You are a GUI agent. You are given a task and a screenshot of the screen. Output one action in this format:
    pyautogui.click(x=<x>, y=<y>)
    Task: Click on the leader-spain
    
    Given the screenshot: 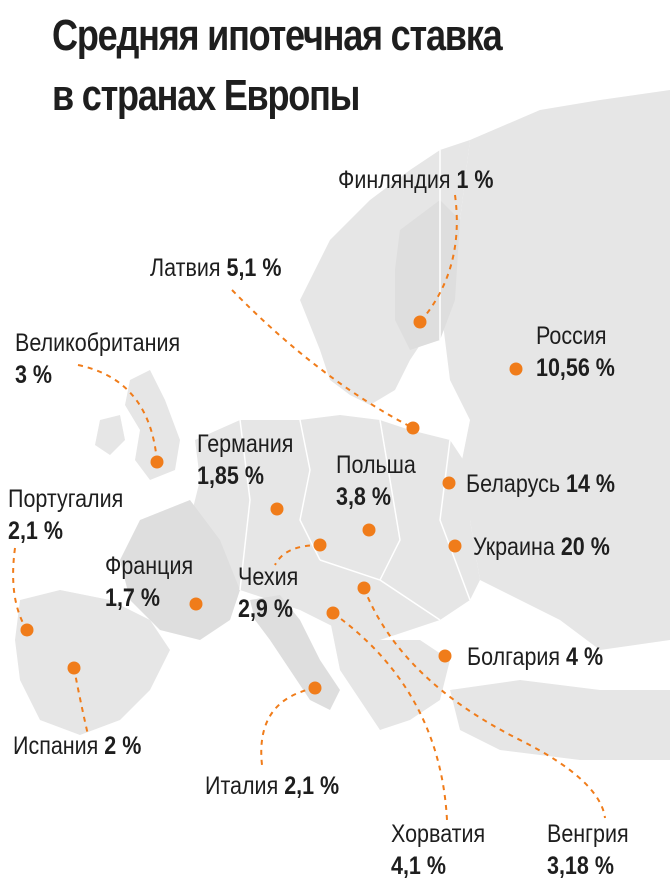 What is the action you would take?
    pyautogui.click(x=81, y=701)
    